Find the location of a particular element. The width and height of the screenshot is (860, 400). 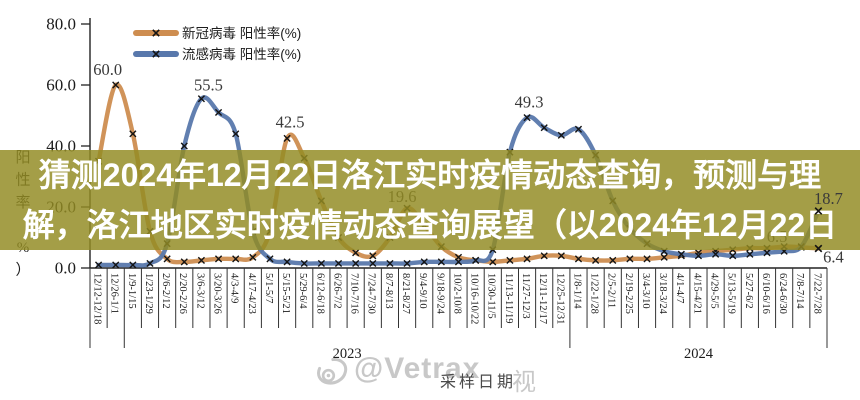

svg-text: 8/21-8/27 is located at coordinates (405, 293).